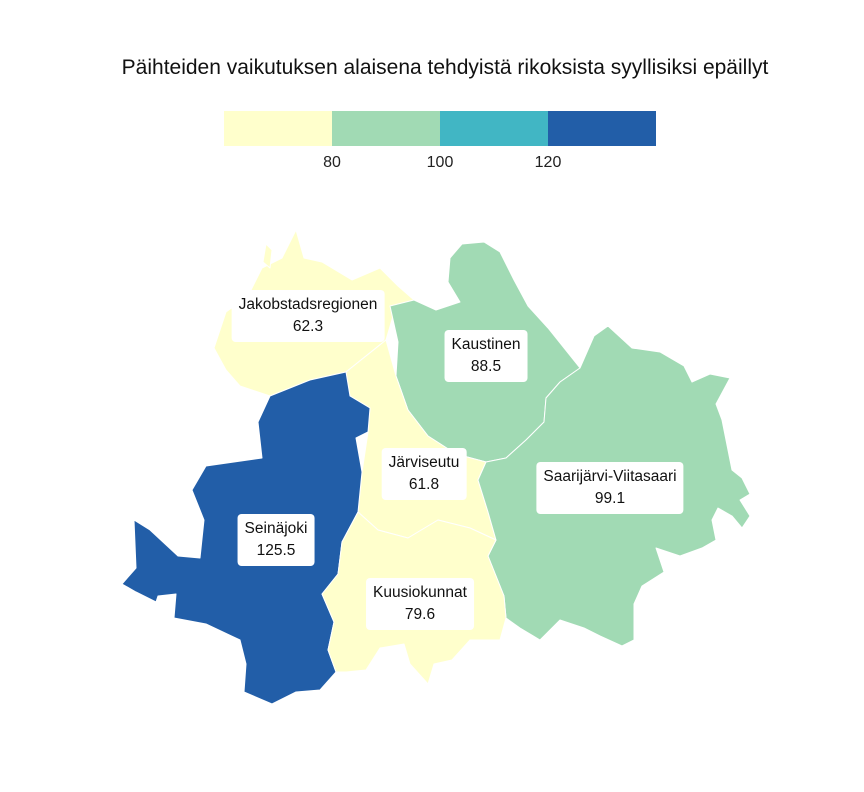  Describe the element at coordinates (610, 498) in the screenshot. I see `region-value: 99.1` at that location.